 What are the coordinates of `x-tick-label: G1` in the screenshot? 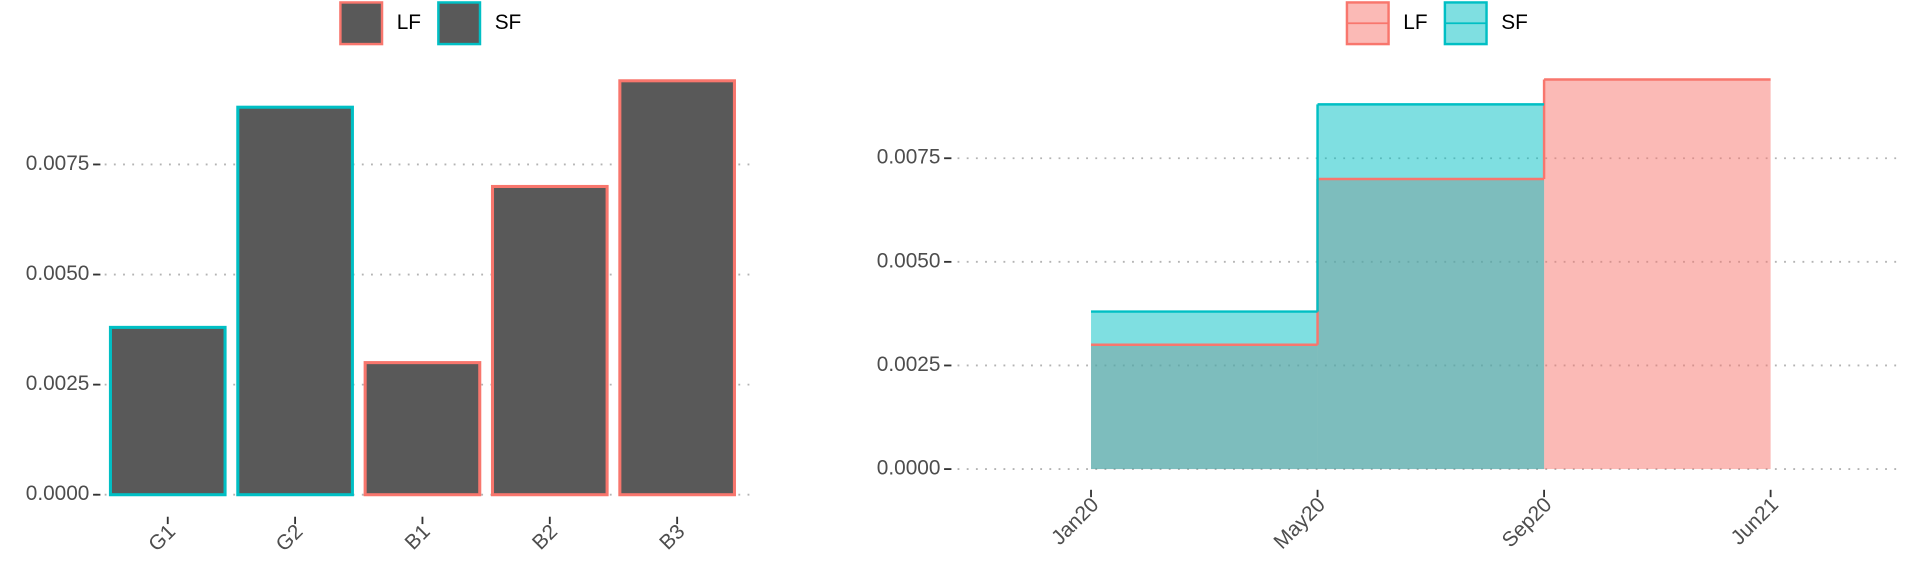 It's located at (162, 538).